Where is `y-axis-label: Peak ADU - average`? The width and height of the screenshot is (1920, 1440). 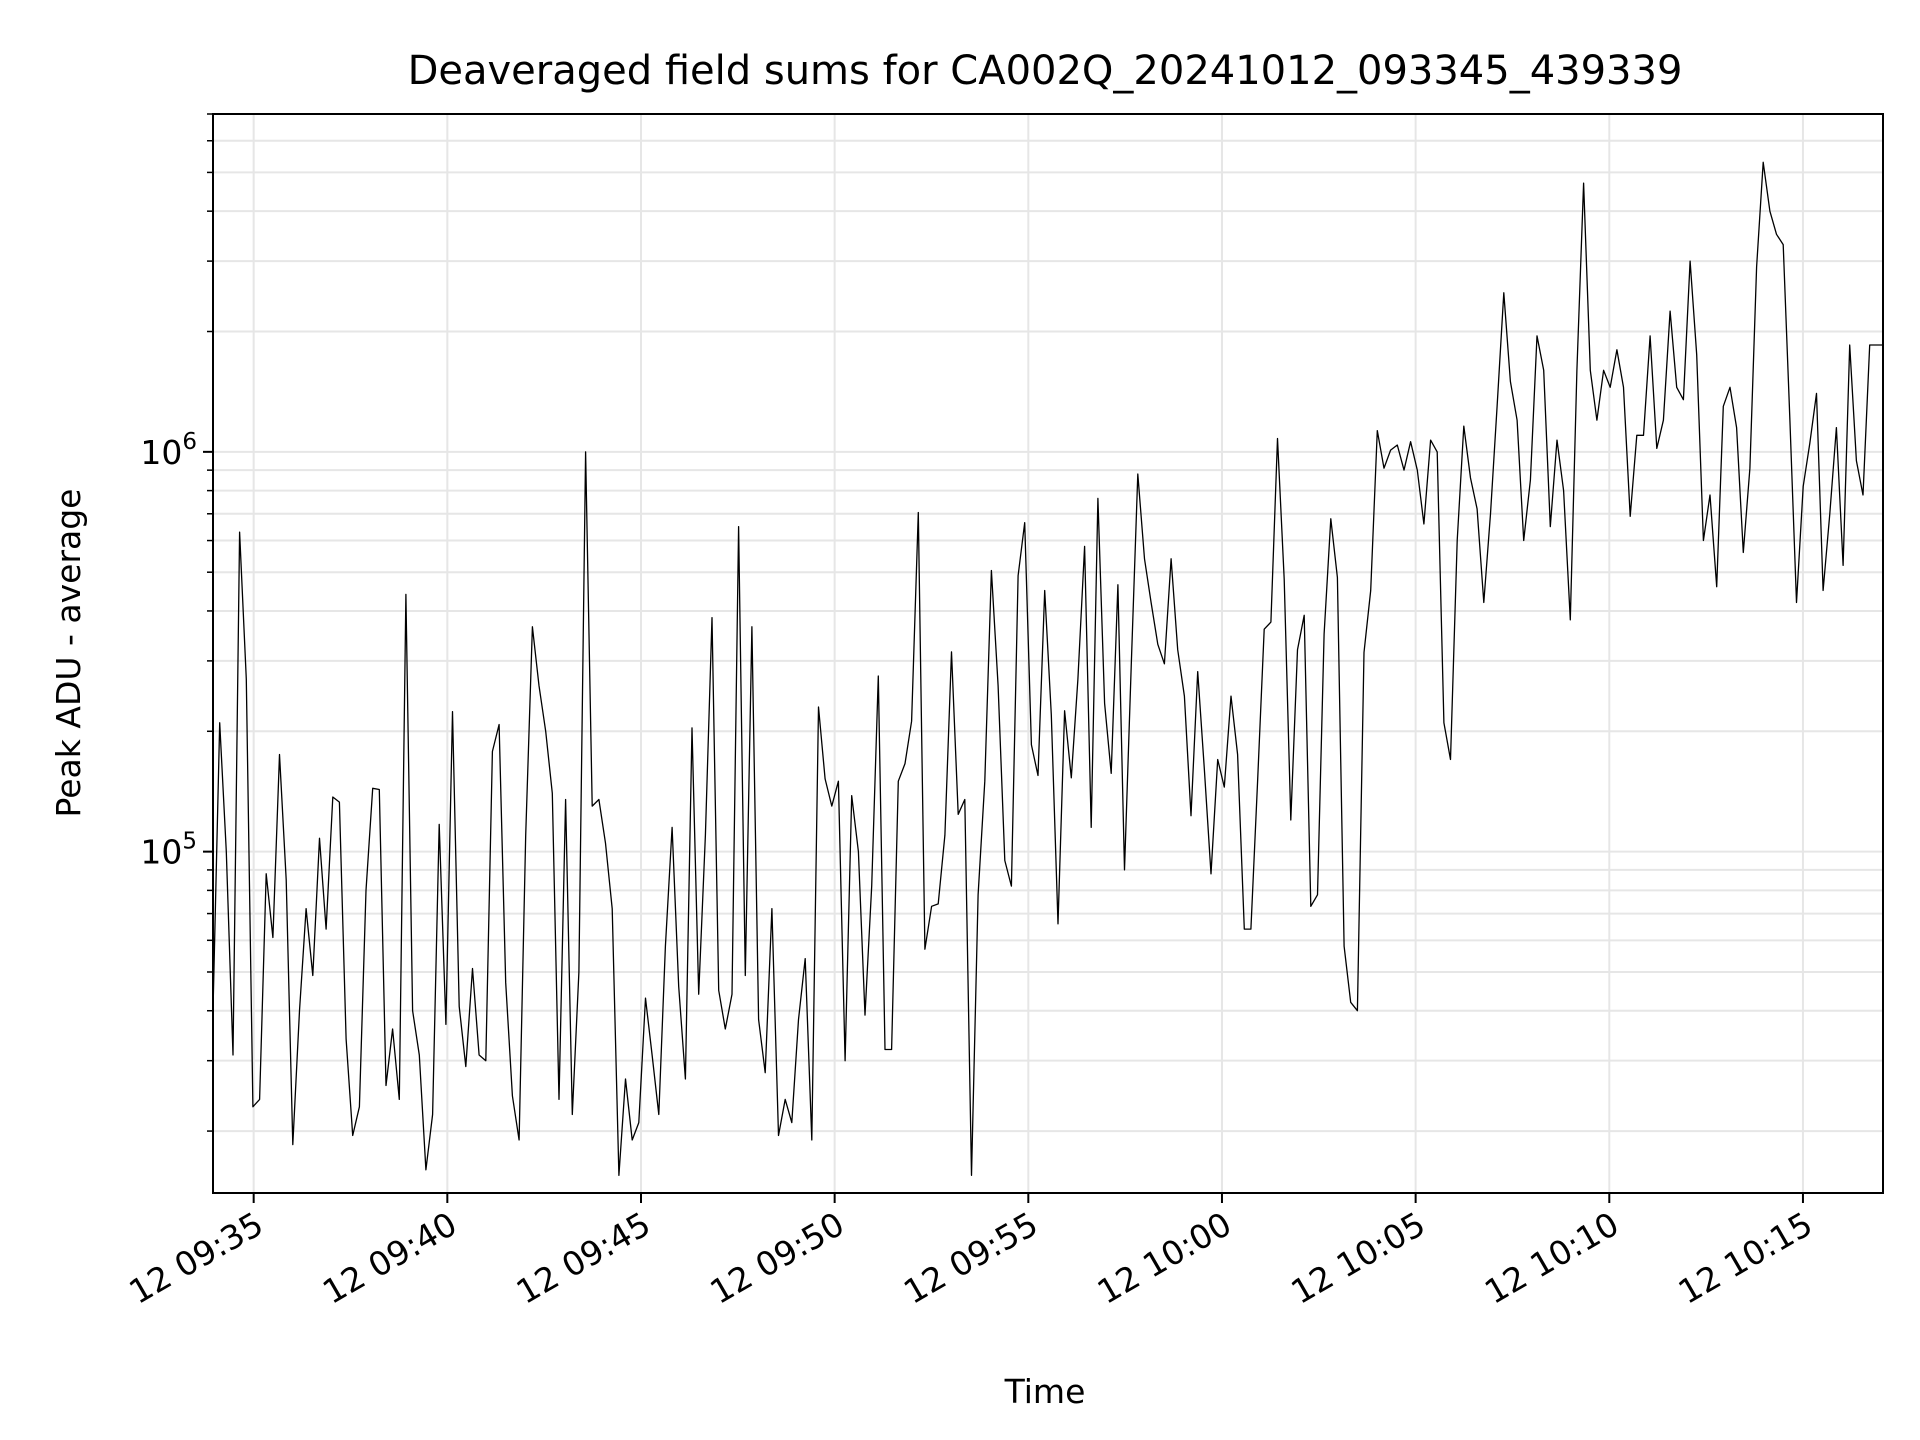 y-axis-label: Peak ADU - average is located at coordinates (68, 653).